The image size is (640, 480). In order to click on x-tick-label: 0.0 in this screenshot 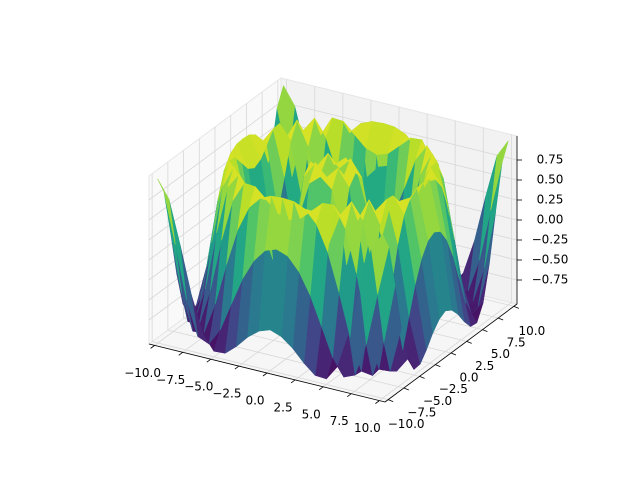, I will do `click(254, 401)`.